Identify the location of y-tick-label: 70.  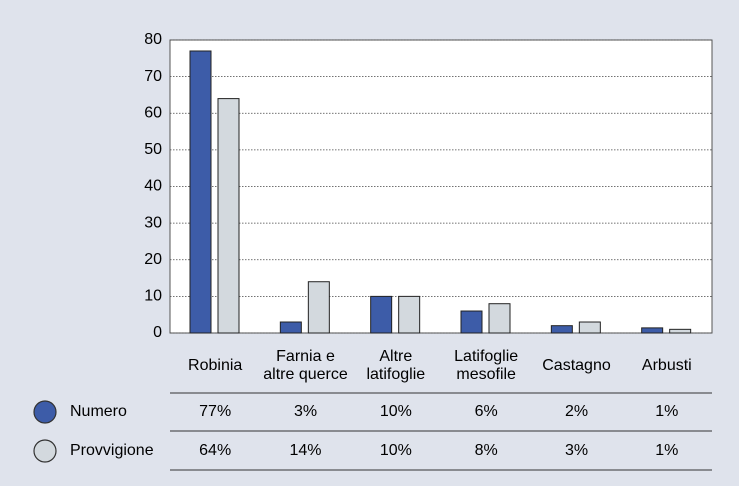
(153, 76).